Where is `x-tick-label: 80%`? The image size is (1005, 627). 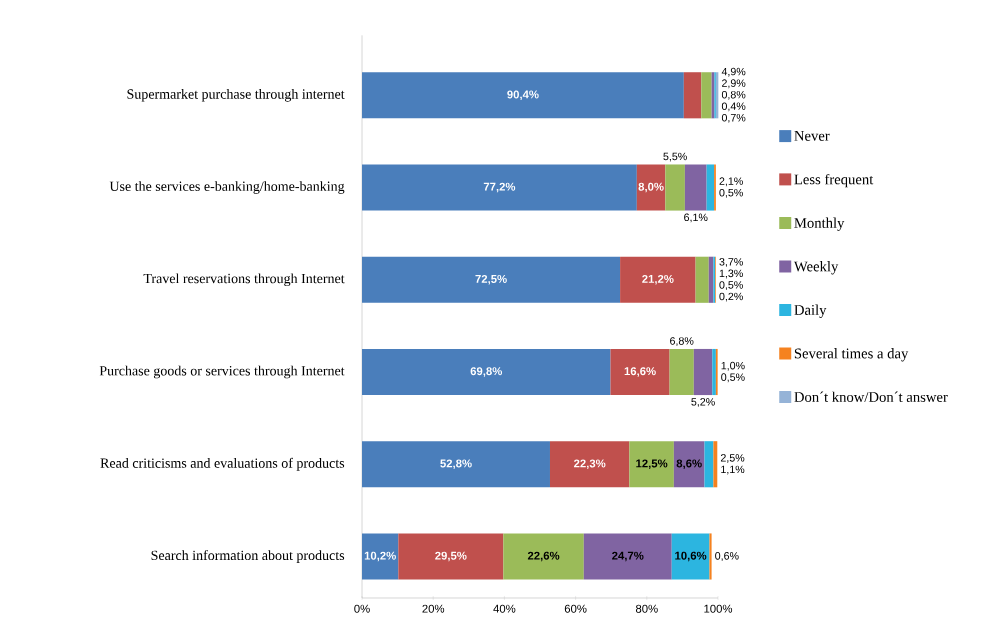
x-tick-label: 80% is located at coordinates (646, 608).